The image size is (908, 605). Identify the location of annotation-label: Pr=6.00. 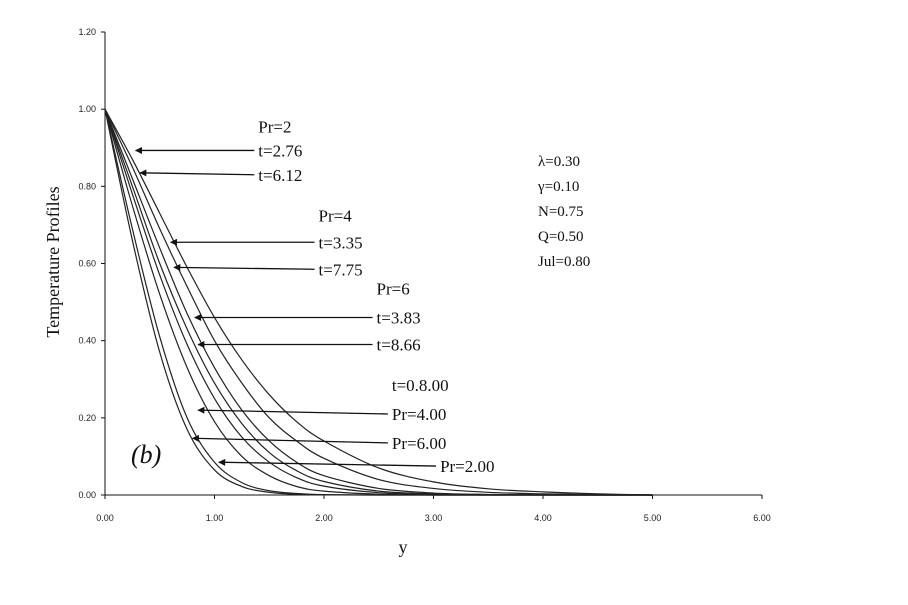
(419, 443).